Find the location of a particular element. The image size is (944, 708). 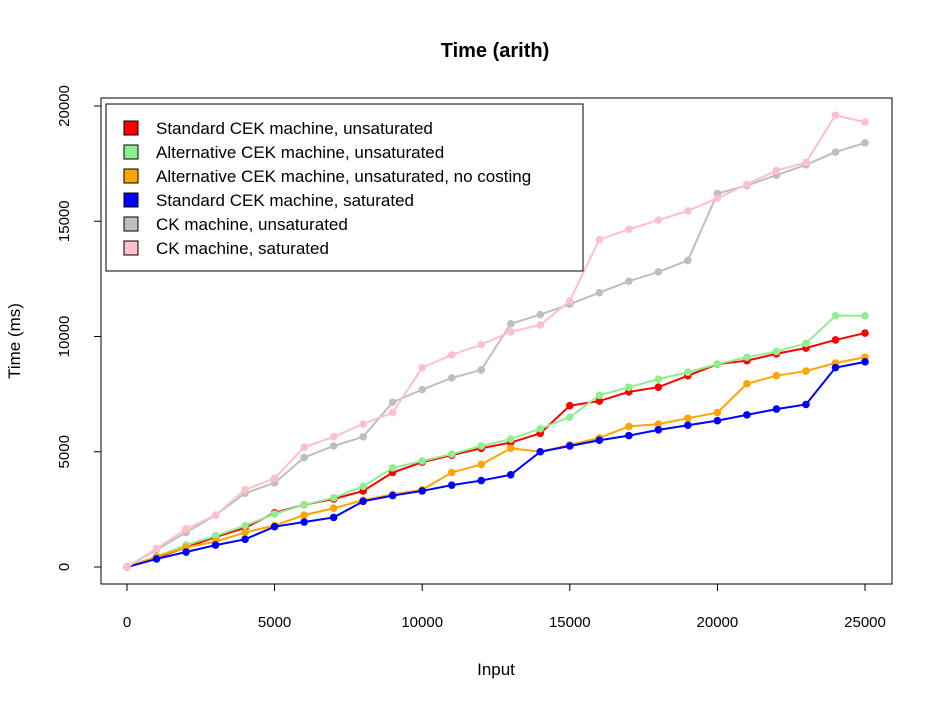

x-tick-label: 20000 is located at coordinates (718, 622).